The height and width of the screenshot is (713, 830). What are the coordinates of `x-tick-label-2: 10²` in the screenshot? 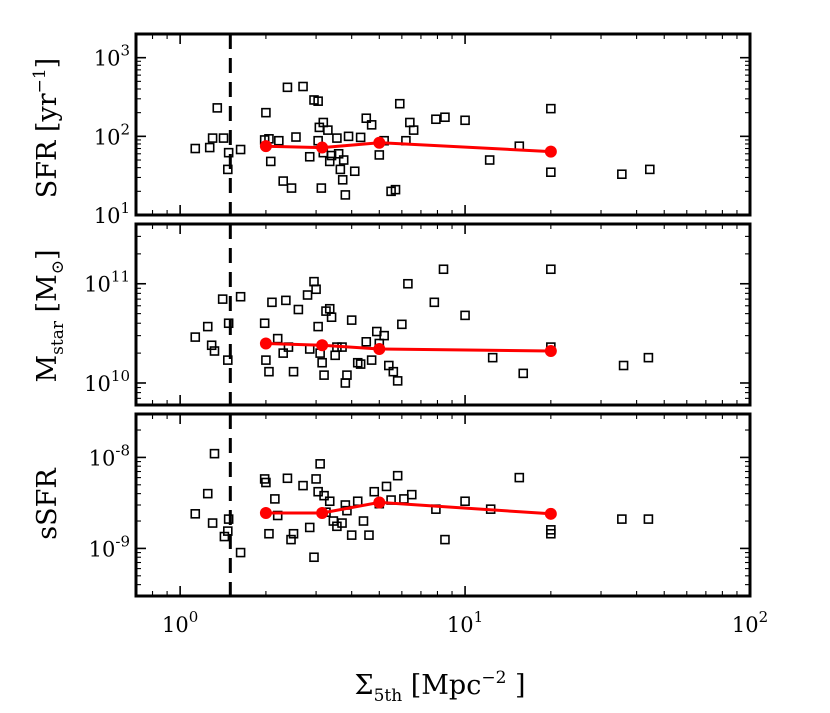 It's located at (750, 622).